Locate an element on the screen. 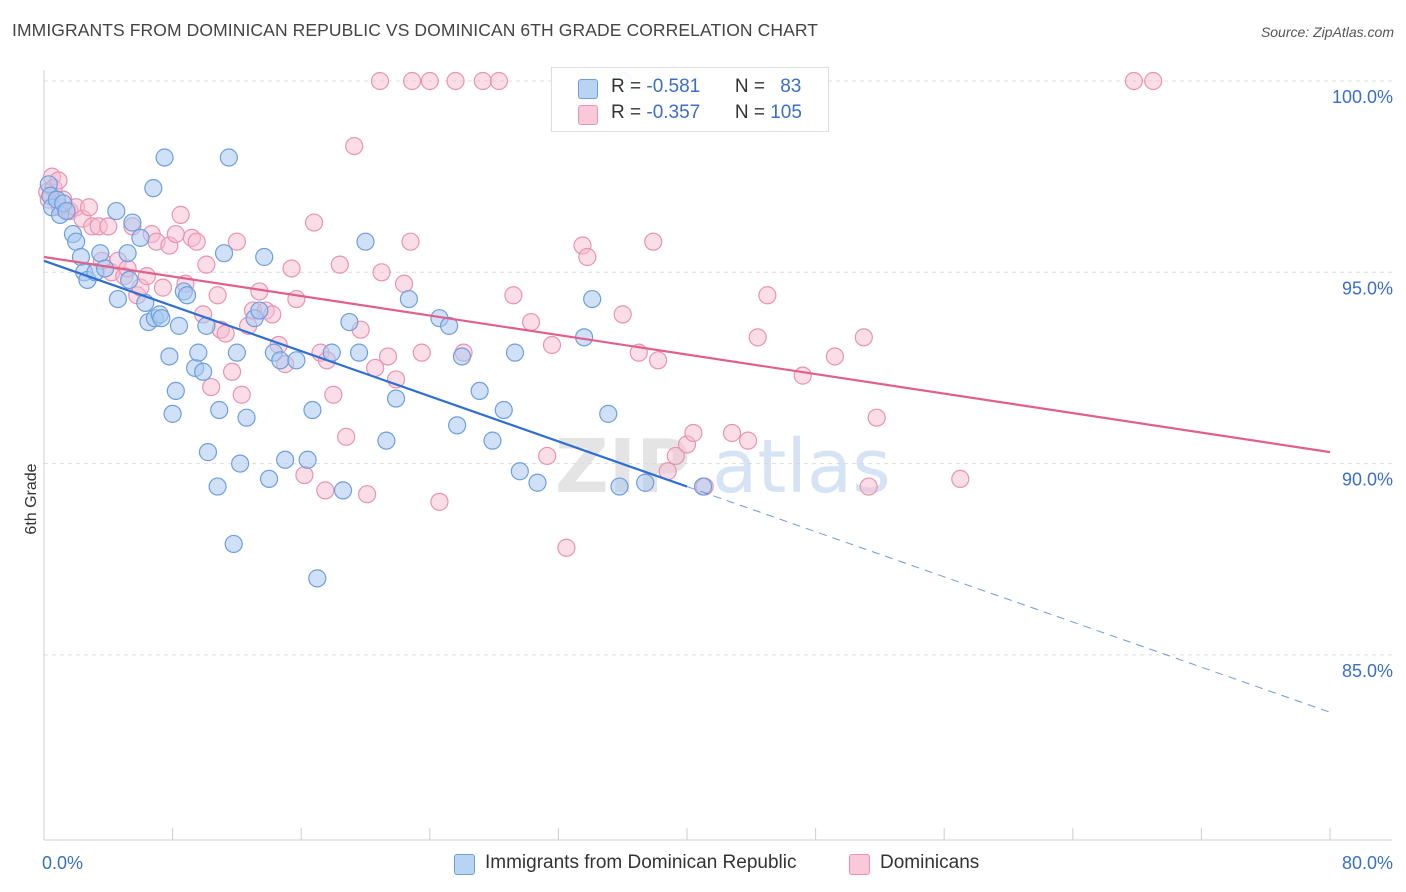  legend-r-value: -0.581 is located at coordinates (673, 86).